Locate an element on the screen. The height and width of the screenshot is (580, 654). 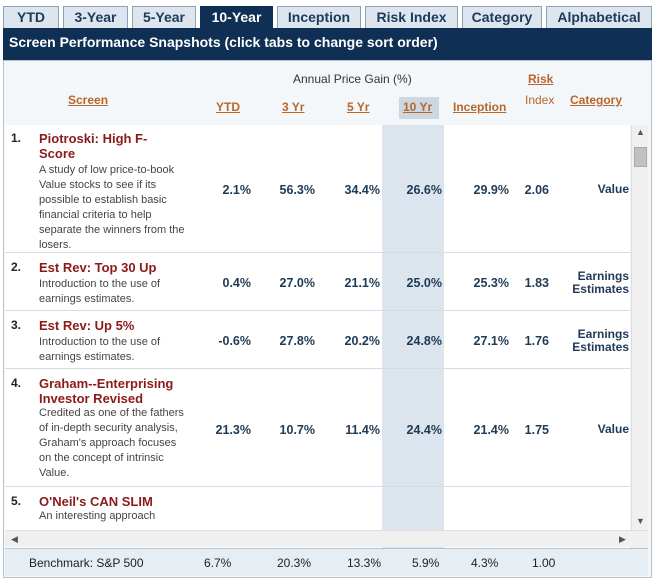
header-highlight is located at coordinates (419, 108).